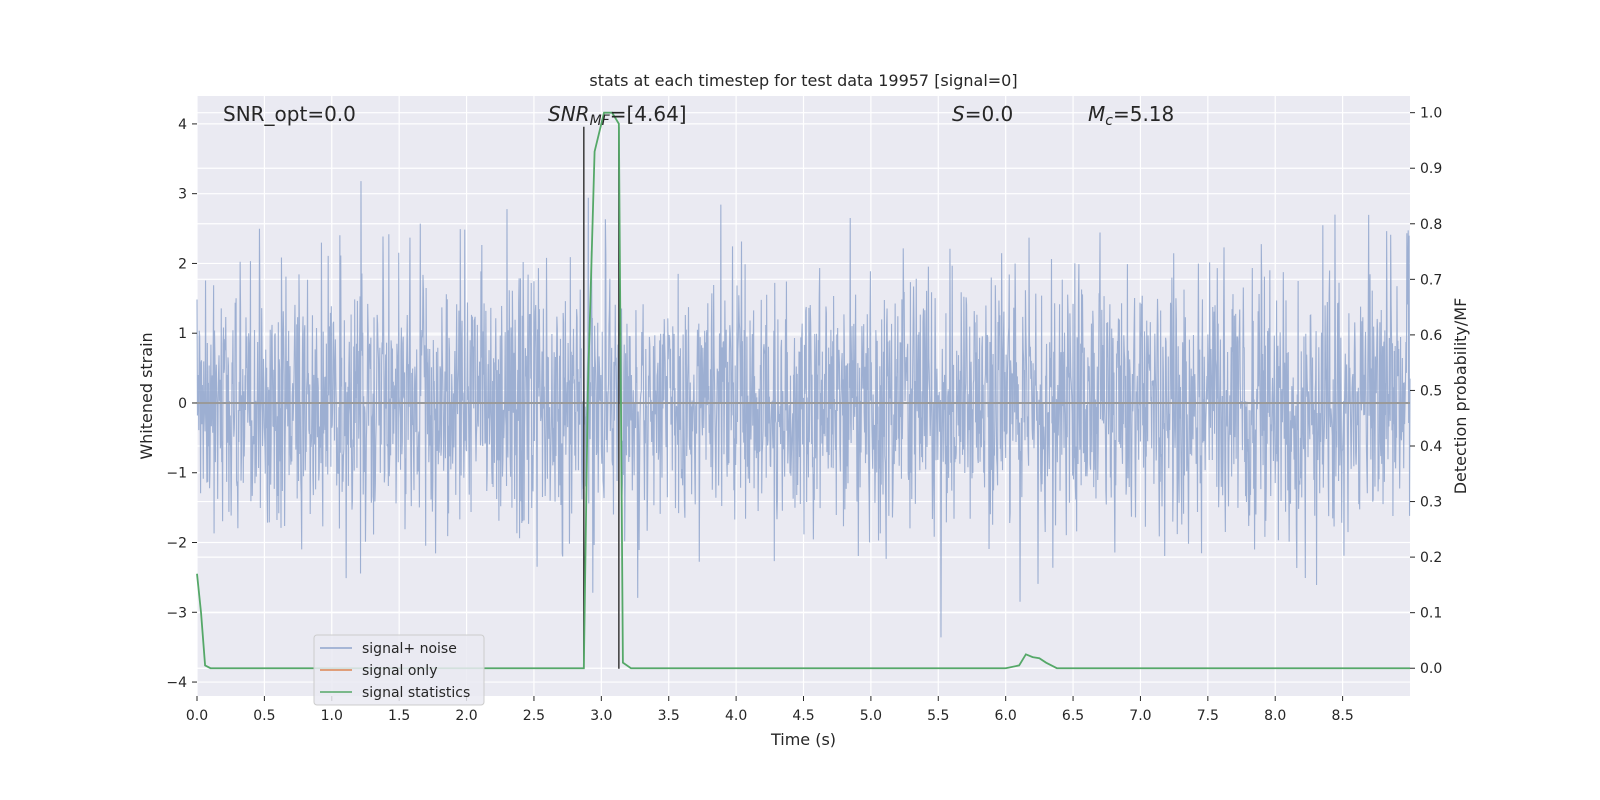 This screenshot has width=1600, height=800. I want to click on y-right-tick-label: 0.8, so click(1431, 225).